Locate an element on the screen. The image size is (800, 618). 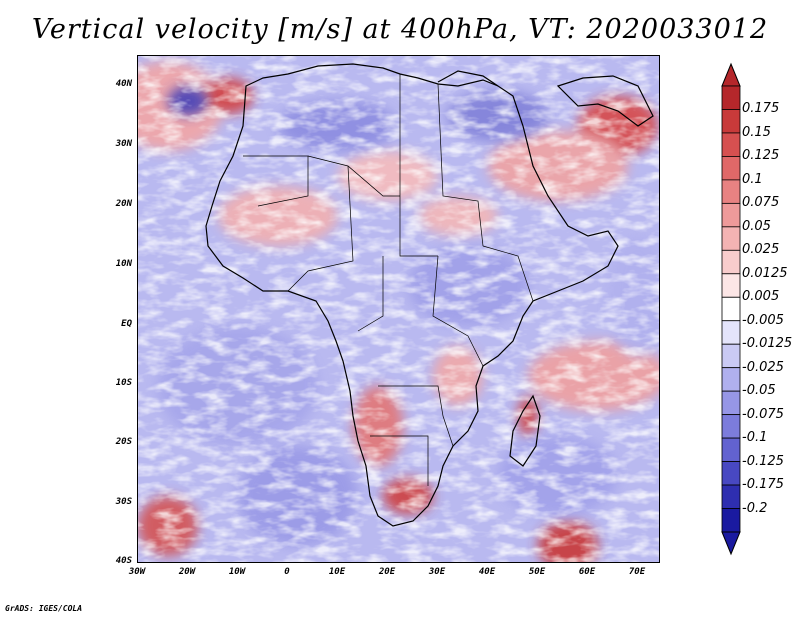
lat-tick-label: 10S is located at coordinates (123, 383).